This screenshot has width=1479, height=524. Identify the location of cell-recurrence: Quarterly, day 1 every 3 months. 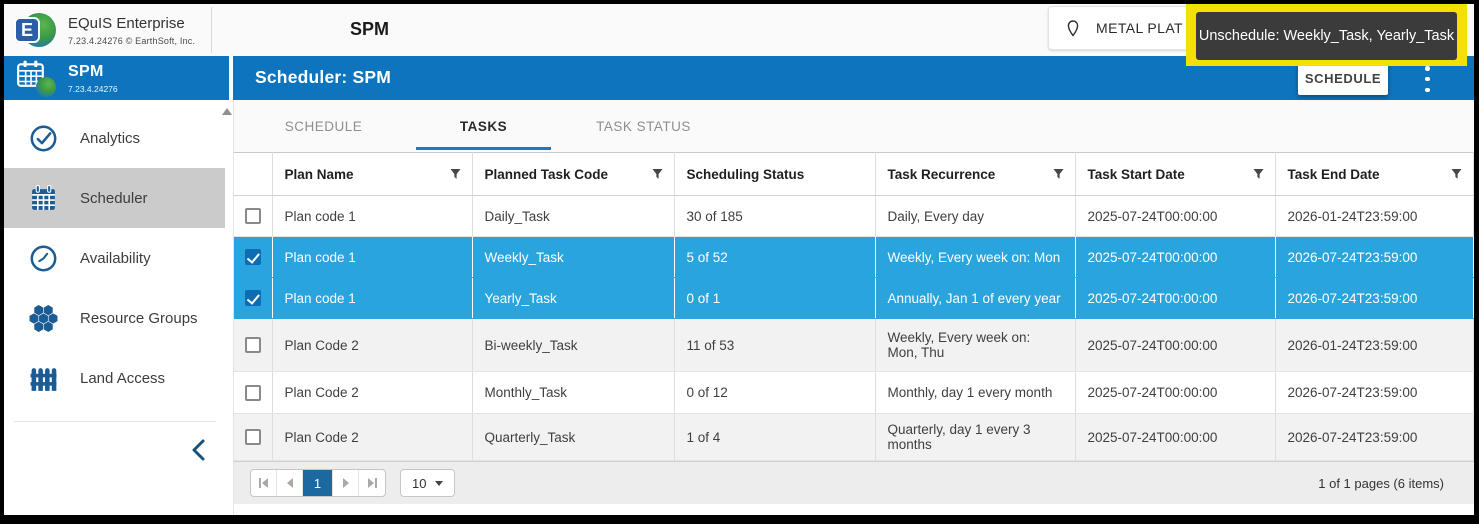
(975, 437).